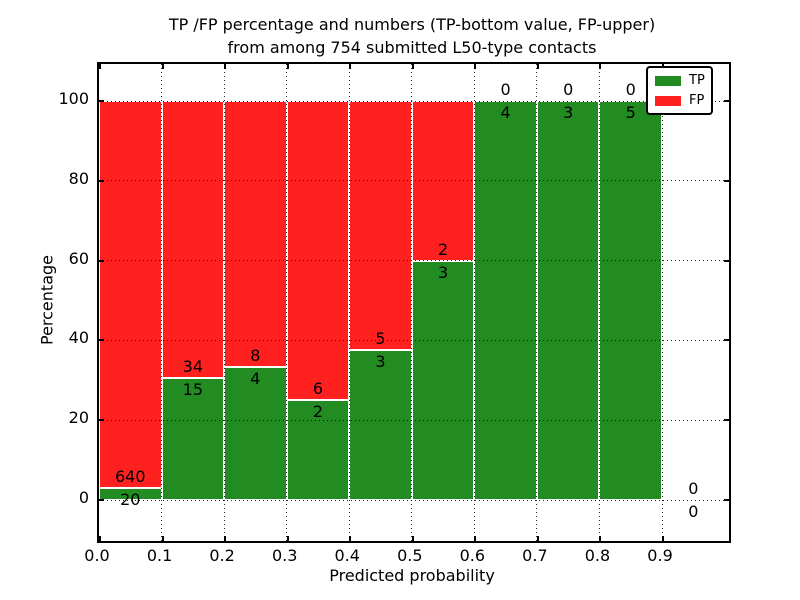  What do you see at coordinates (284, 555) in the screenshot?
I see `x-tick-label: 0.3` at bounding box center [284, 555].